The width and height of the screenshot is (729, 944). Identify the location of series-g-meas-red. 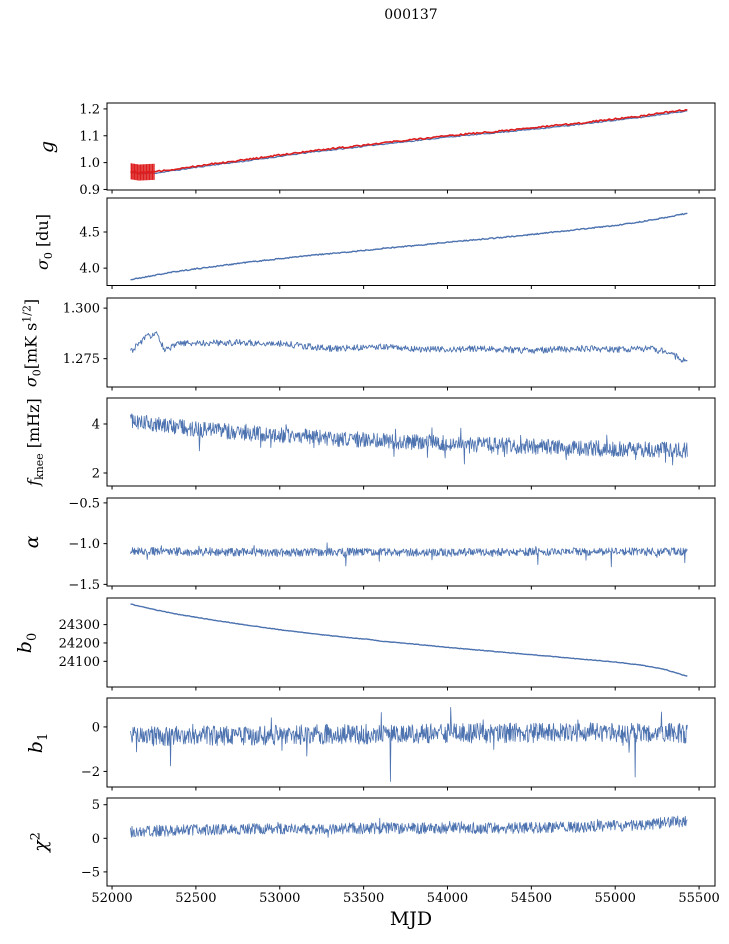
(409, 141).